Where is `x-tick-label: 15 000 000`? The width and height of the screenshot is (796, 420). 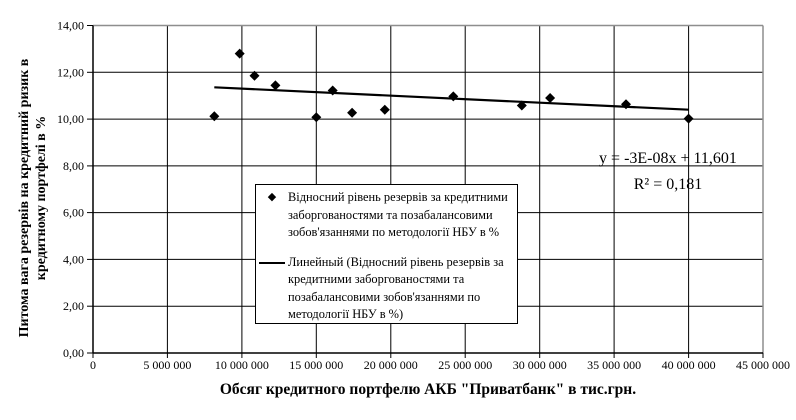
x-tick-label: 15 000 000 is located at coordinates (316, 365).